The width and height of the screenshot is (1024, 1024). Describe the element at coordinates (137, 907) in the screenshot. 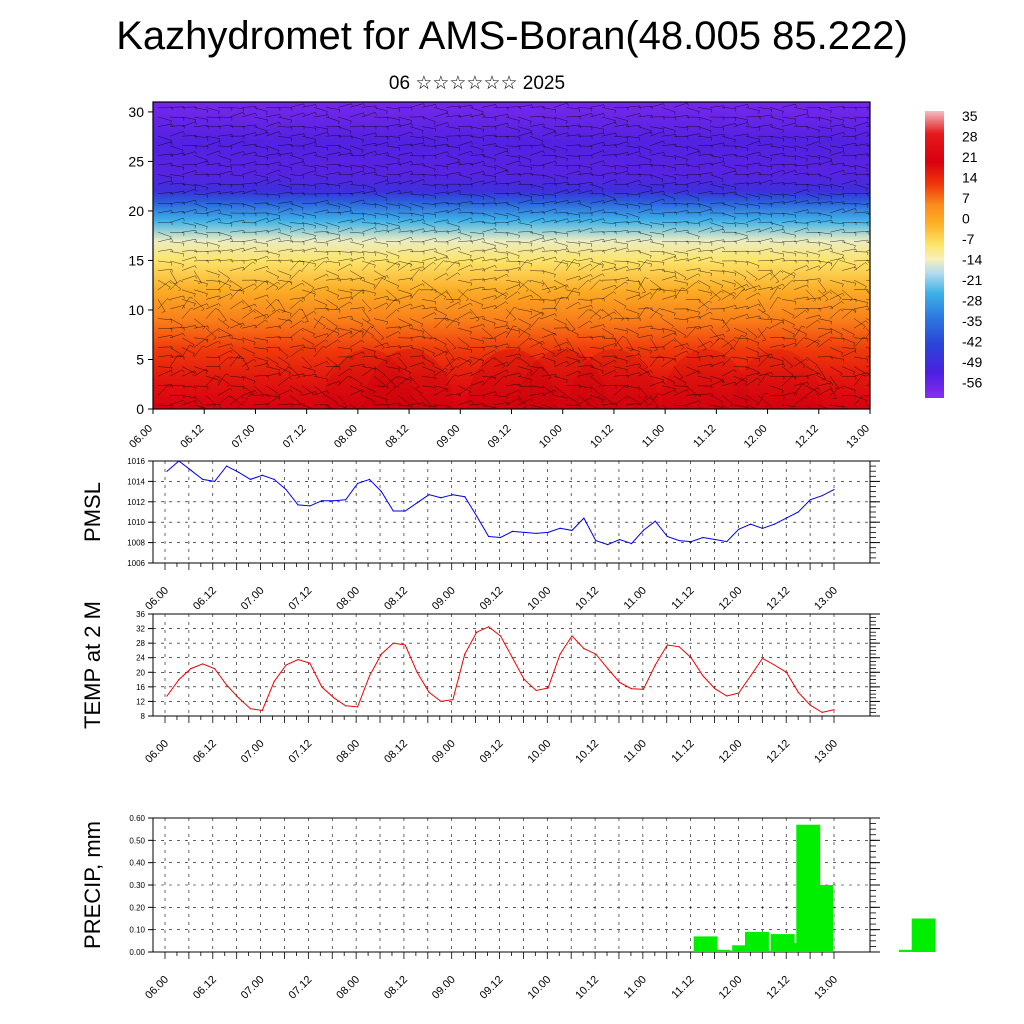

I see `precip-ytick-label: 0.20` at that location.